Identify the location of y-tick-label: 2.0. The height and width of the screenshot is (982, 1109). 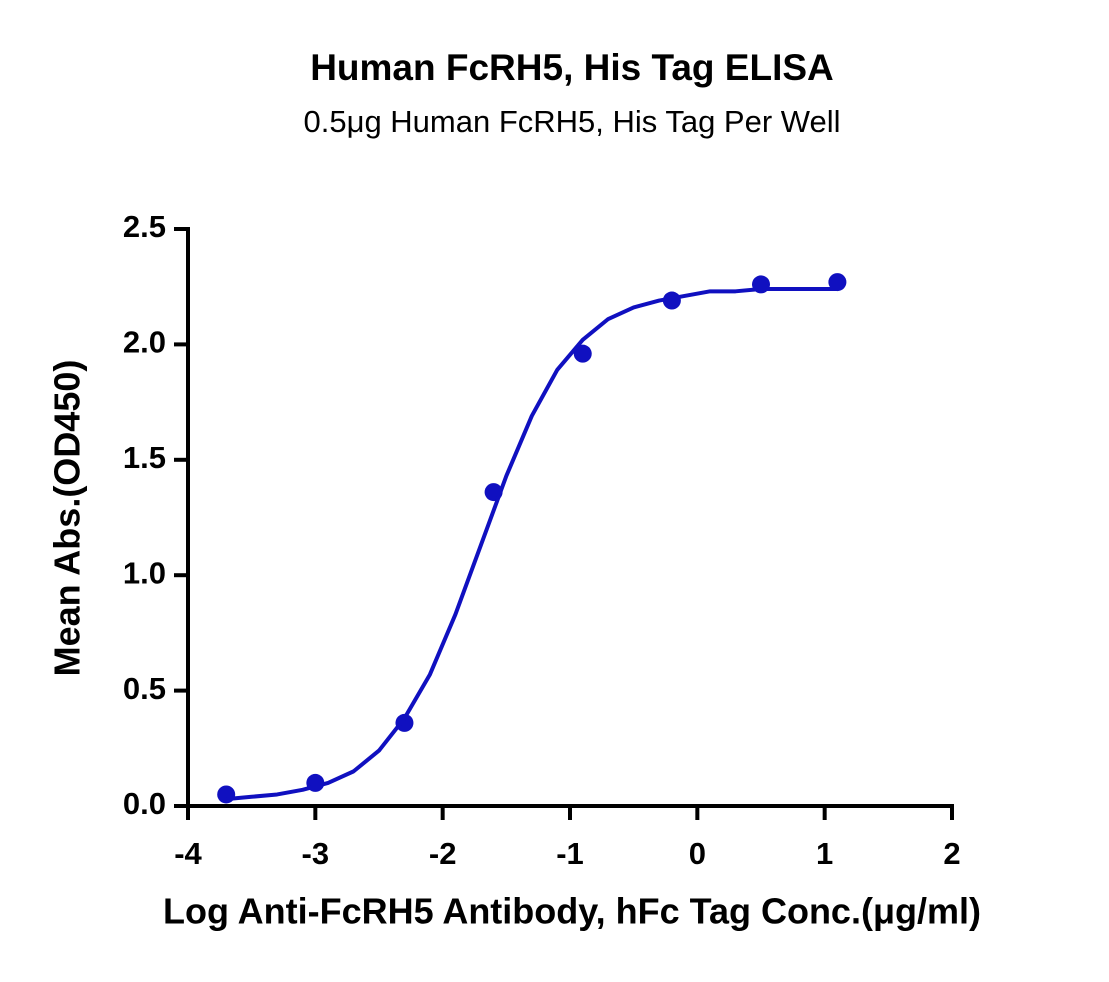
(144, 342).